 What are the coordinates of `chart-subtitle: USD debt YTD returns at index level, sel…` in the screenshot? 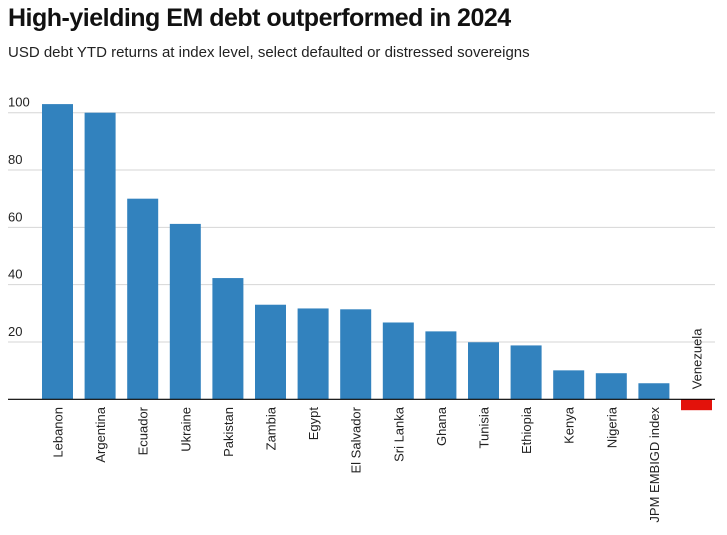 It's located at (269, 52).